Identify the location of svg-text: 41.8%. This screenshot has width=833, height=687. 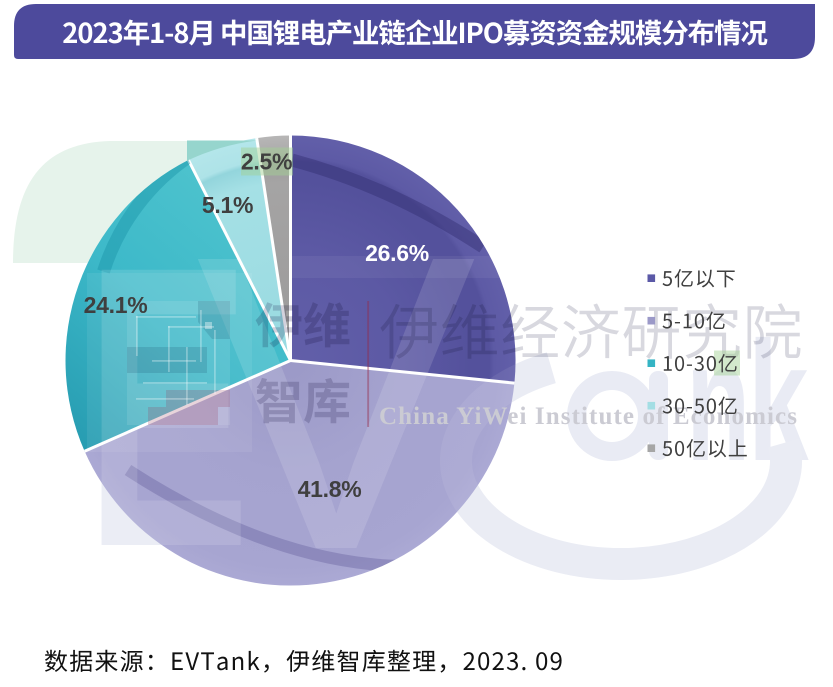
(330, 489).